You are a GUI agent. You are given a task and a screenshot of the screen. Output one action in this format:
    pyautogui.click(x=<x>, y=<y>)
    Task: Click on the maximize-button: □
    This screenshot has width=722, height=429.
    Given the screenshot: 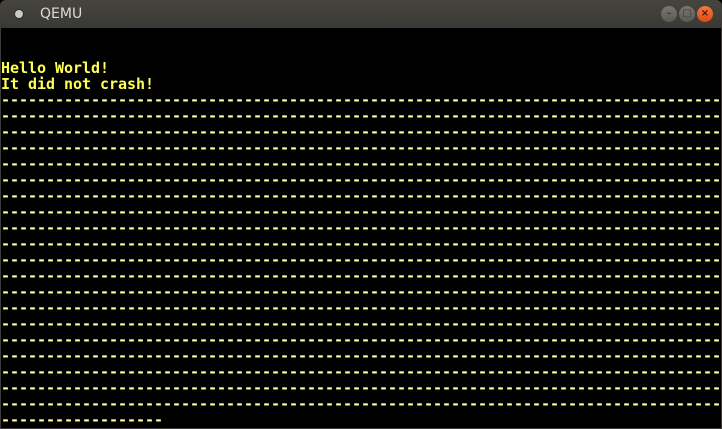 What is the action you would take?
    pyautogui.click(x=687, y=14)
    